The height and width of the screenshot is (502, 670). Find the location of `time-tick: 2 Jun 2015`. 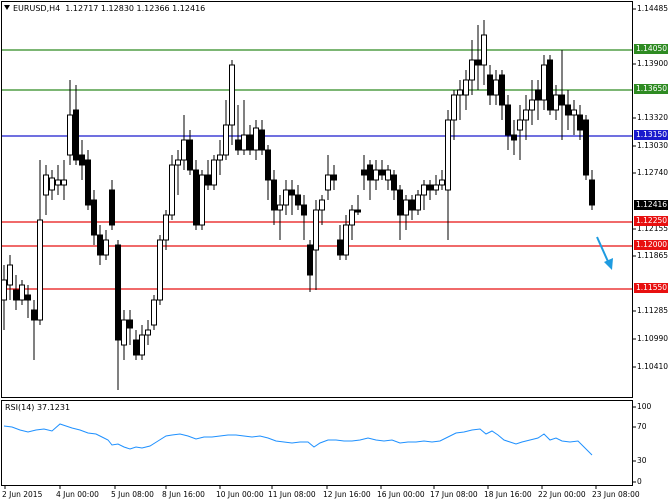

time-tick: 2 Jun 2015 is located at coordinates (22, 494).